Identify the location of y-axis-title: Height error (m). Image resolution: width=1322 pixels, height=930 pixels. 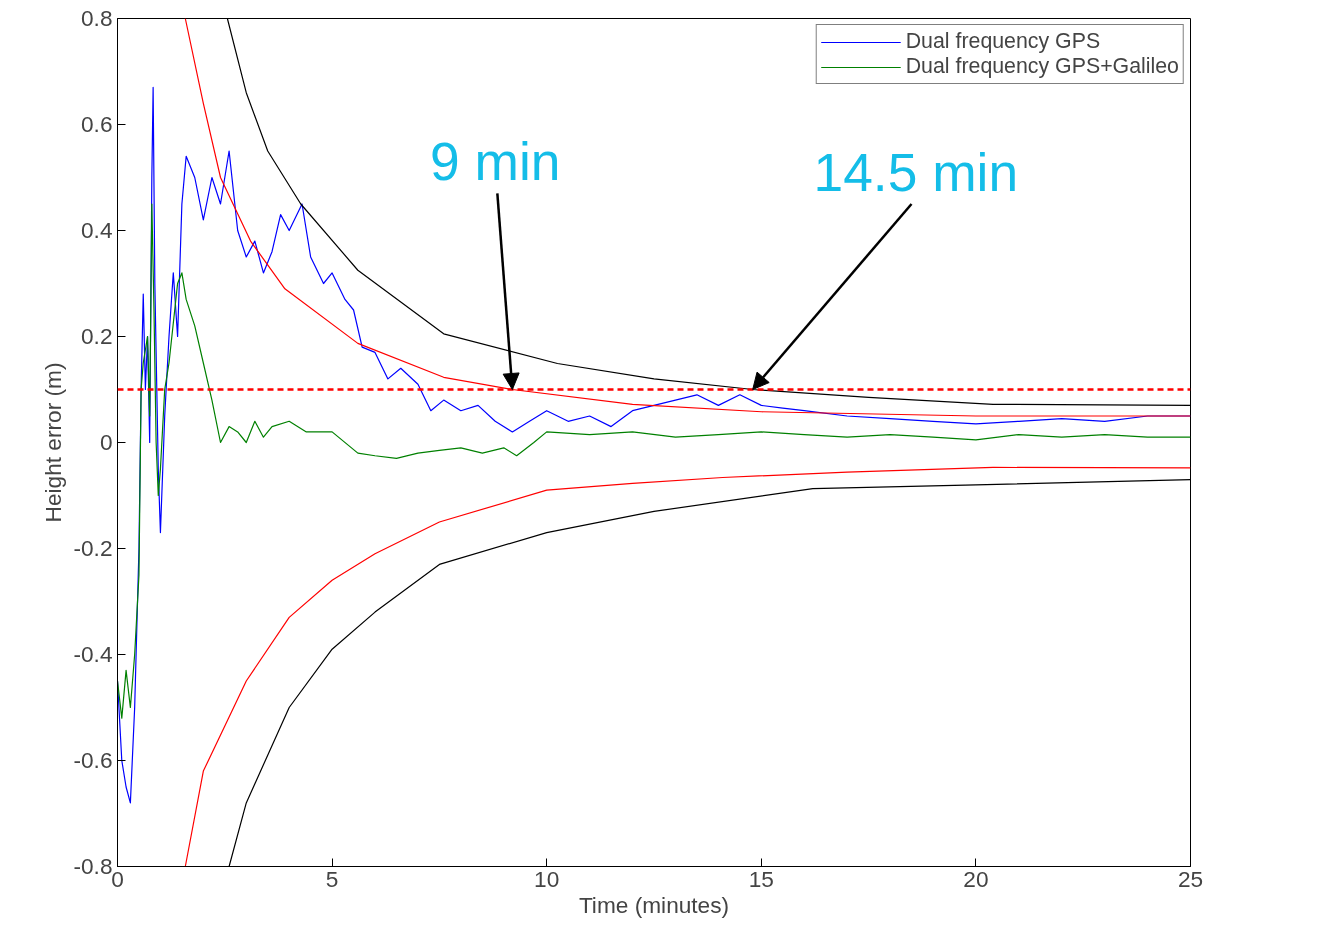
(53, 442).